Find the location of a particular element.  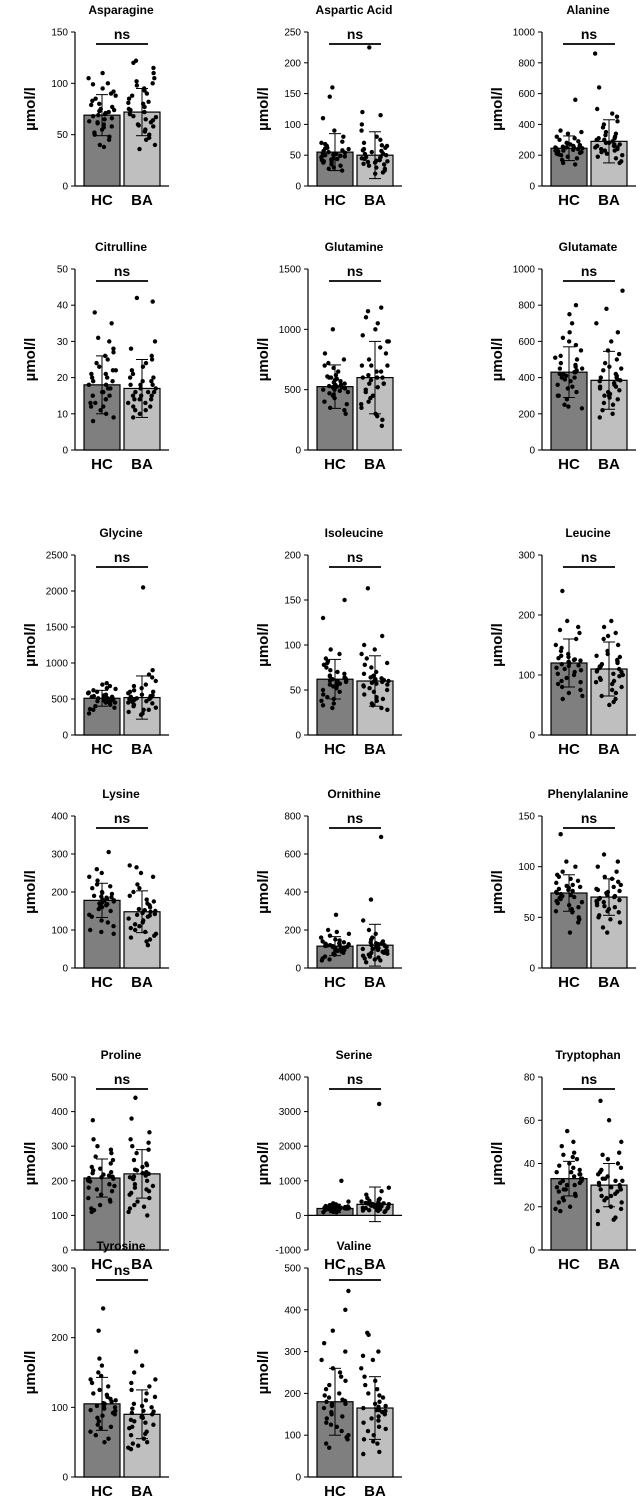

y-tick-label: 1000 is located at coordinates (57, 664).